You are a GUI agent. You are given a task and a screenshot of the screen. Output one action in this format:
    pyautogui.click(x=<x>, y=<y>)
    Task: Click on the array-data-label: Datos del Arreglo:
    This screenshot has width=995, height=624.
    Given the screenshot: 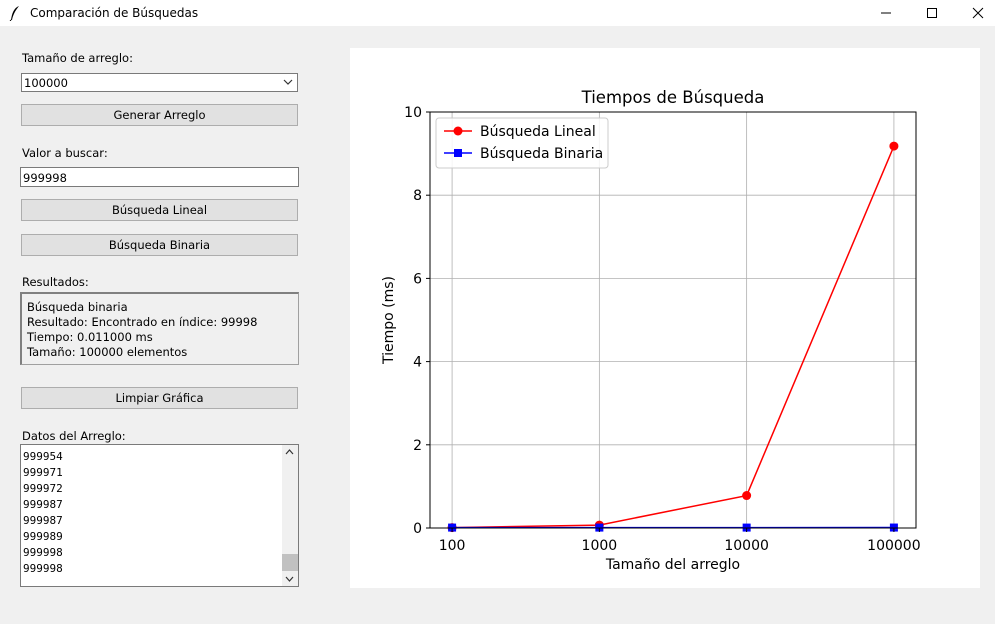 What is the action you would take?
    pyautogui.click(x=74, y=436)
    